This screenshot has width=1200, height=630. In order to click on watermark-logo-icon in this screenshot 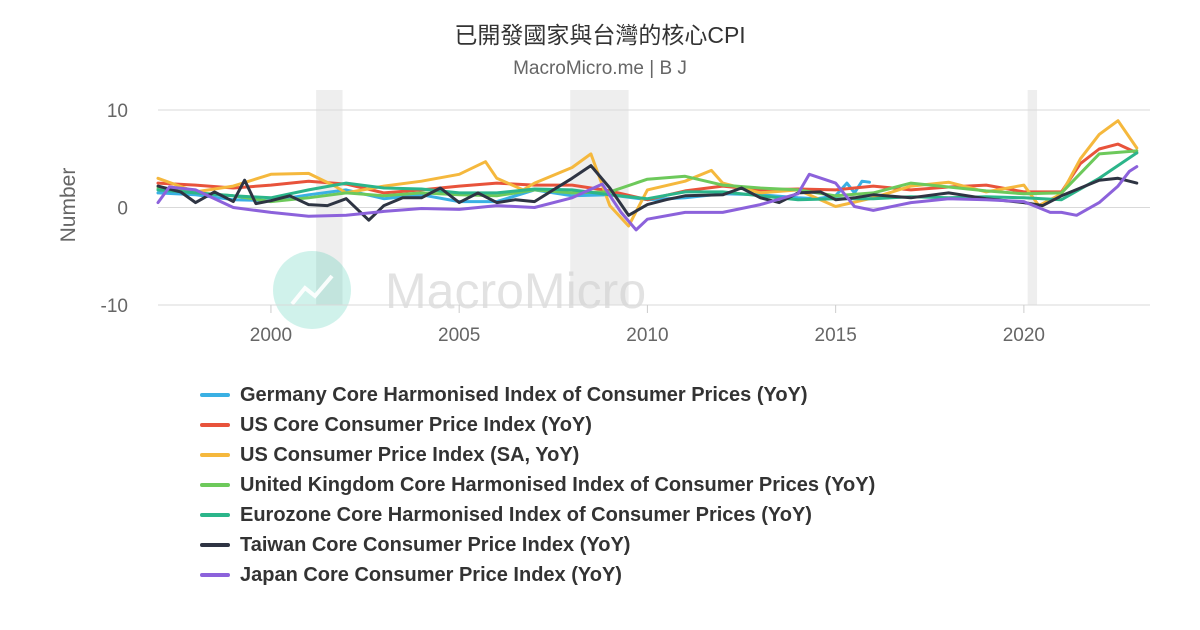, I will do `click(312, 290)`.